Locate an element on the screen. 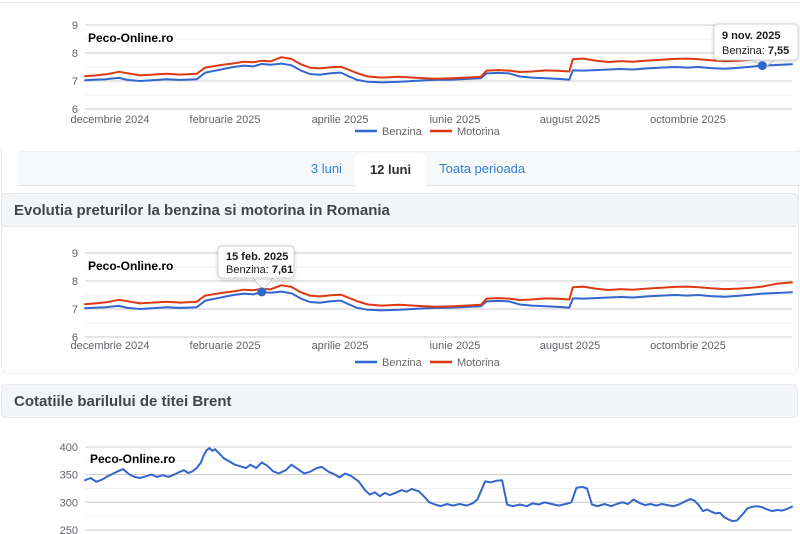 The image size is (800, 534). y-axis-tick-label: 400 is located at coordinates (69, 448).